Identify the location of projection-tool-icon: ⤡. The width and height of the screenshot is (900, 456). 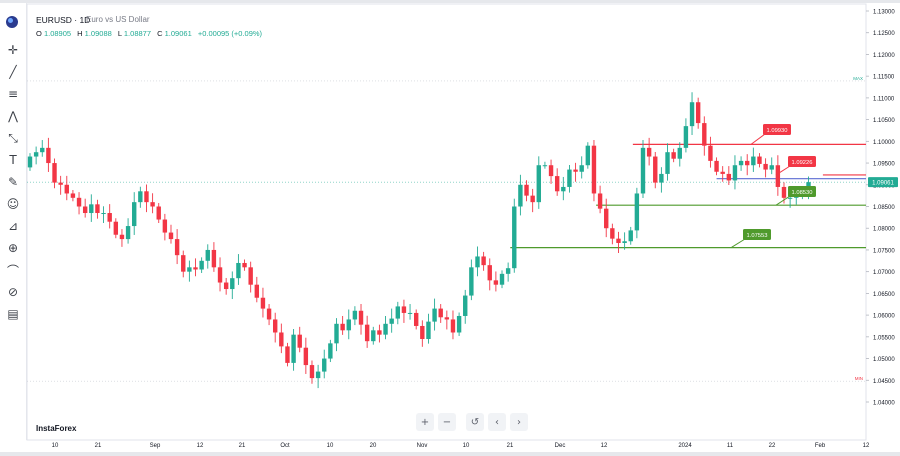
(13, 137).